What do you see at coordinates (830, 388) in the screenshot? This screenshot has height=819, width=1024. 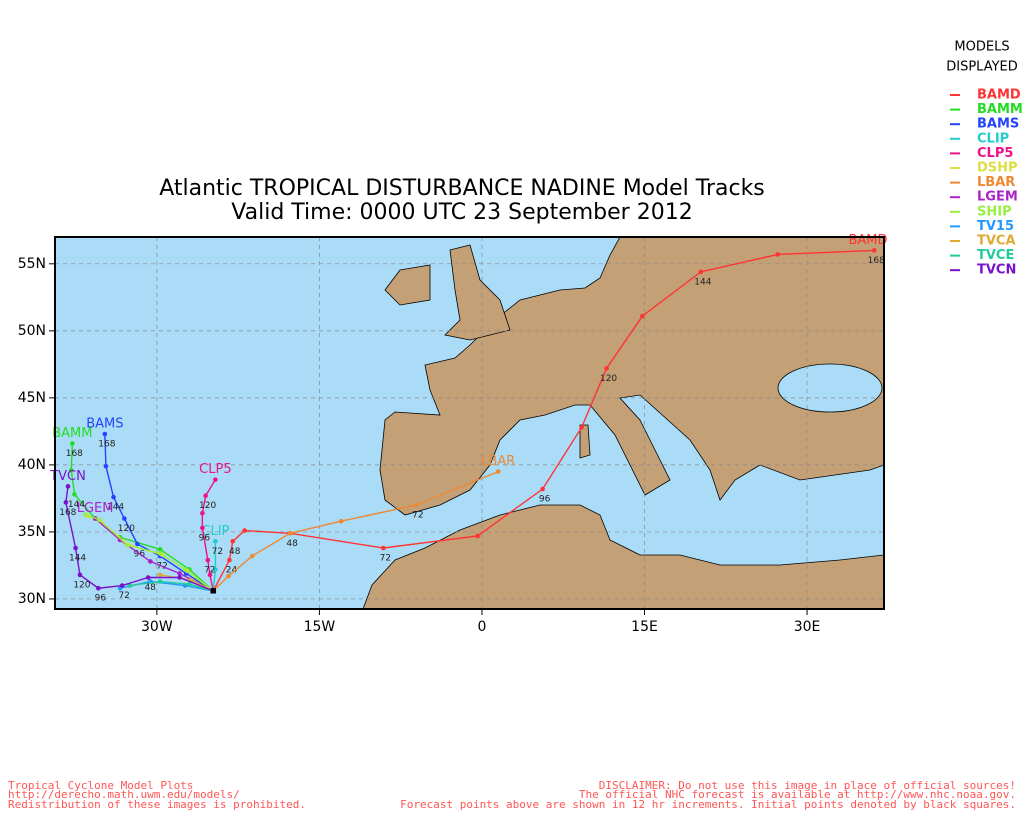 I see `black-sea` at bounding box center [830, 388].